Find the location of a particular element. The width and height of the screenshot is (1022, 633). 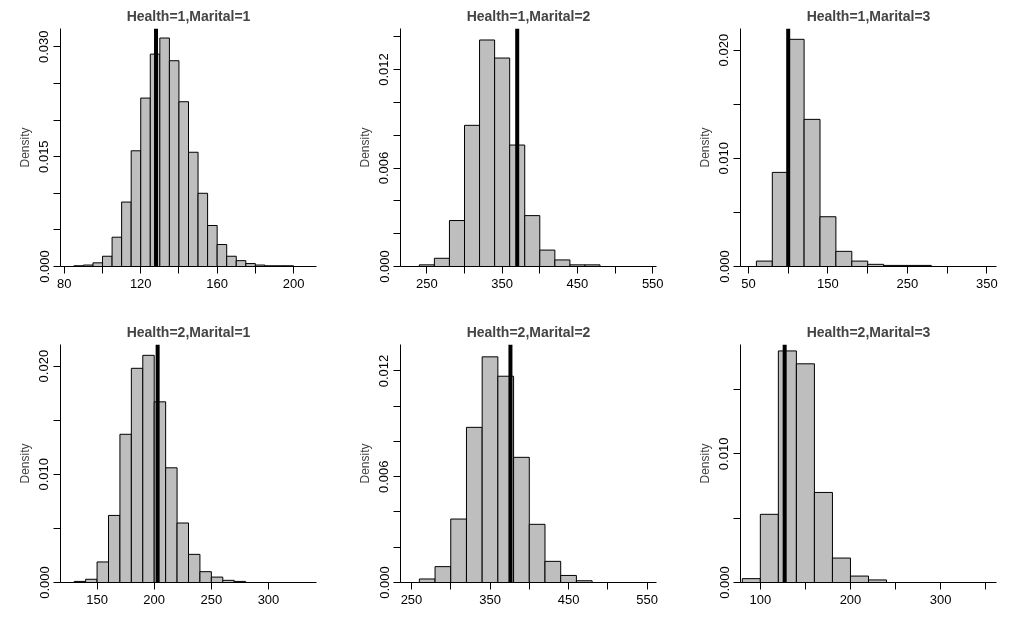

x-tick-label: 160 is located at coordinates (217, 283).